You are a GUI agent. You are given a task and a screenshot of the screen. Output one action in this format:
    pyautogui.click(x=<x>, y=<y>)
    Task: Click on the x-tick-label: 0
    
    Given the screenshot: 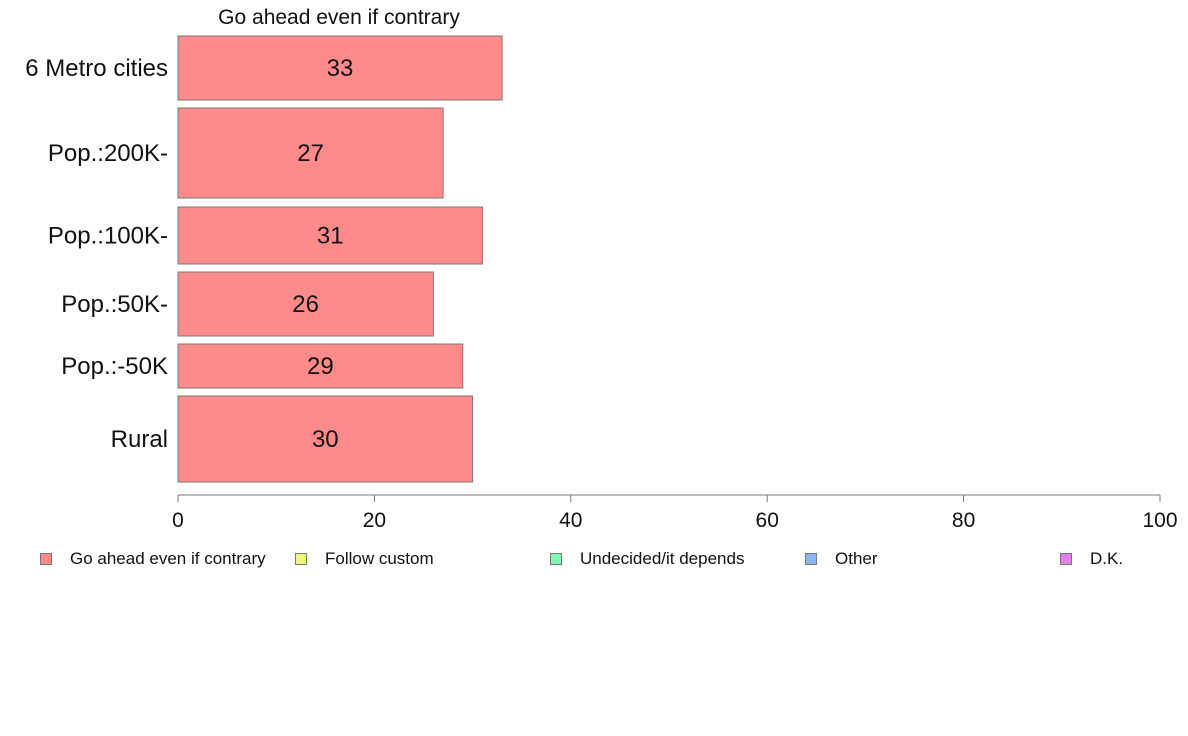 What is the action you would take?
    pyautogui.click(x=178, y=520)
    